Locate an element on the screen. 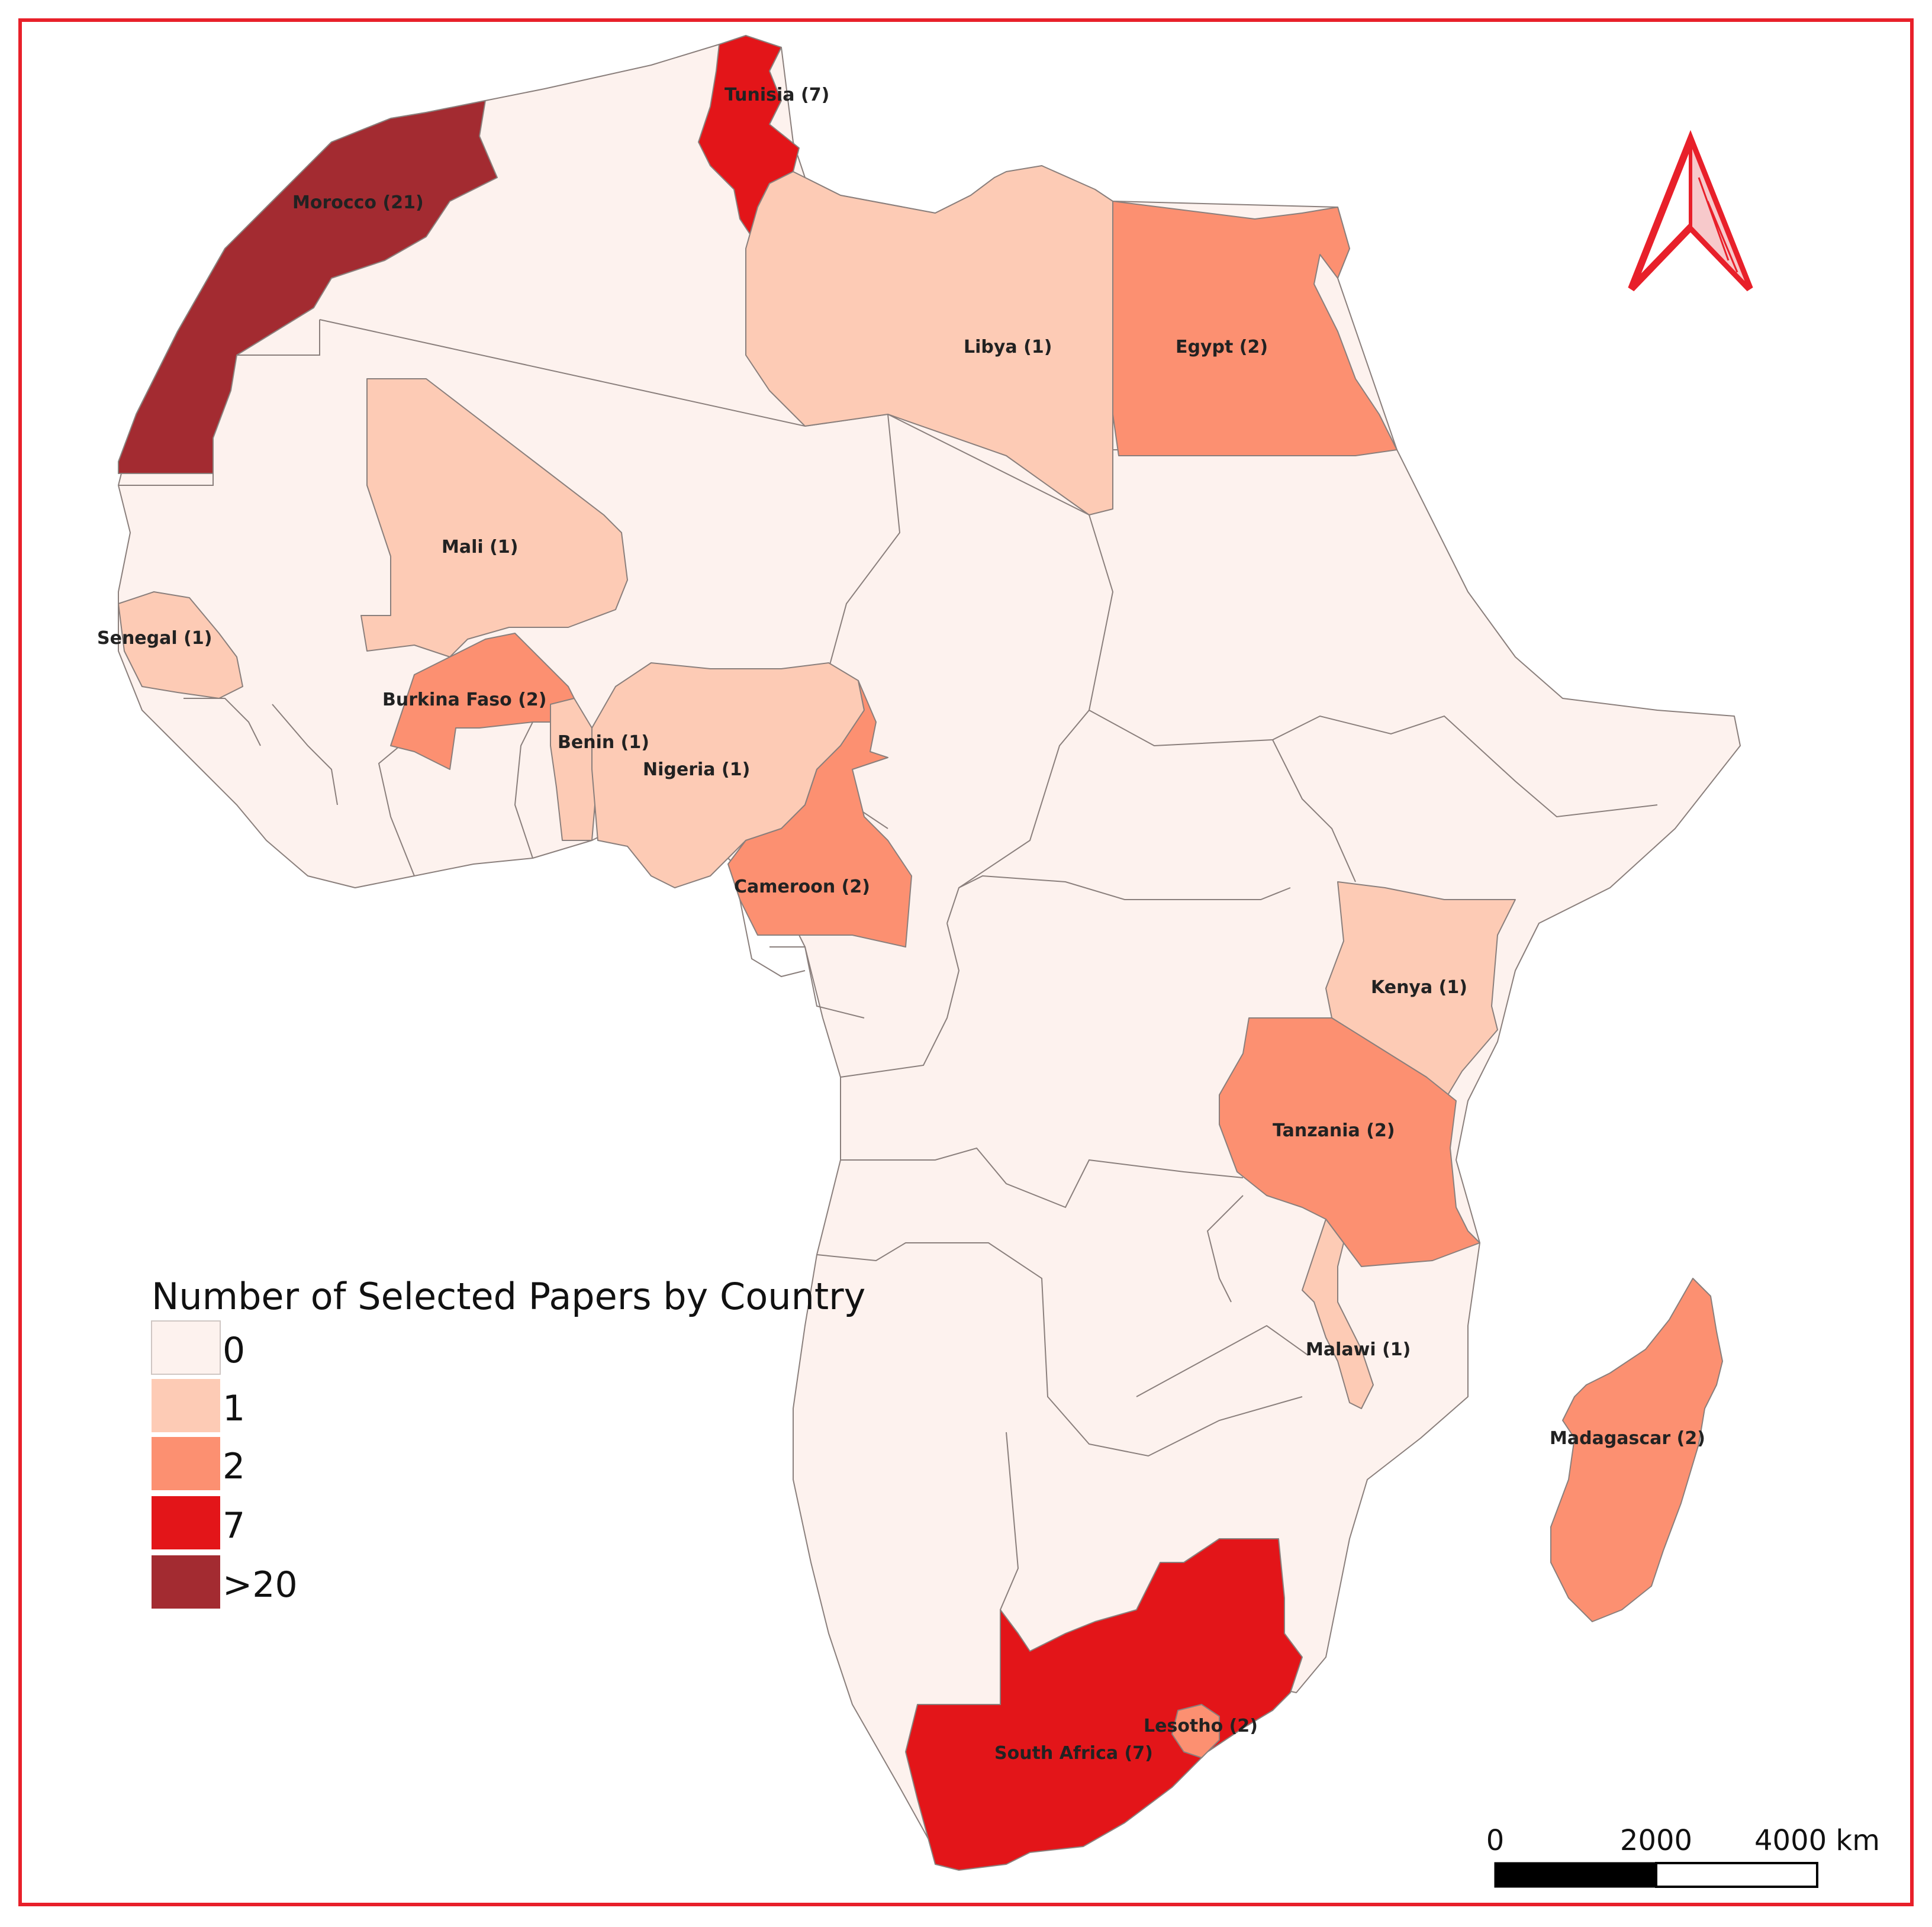 Image resolution: width=1932 pixels, height=1927 pixels. legend-item: >20 is located at coordinates (225, 1582).